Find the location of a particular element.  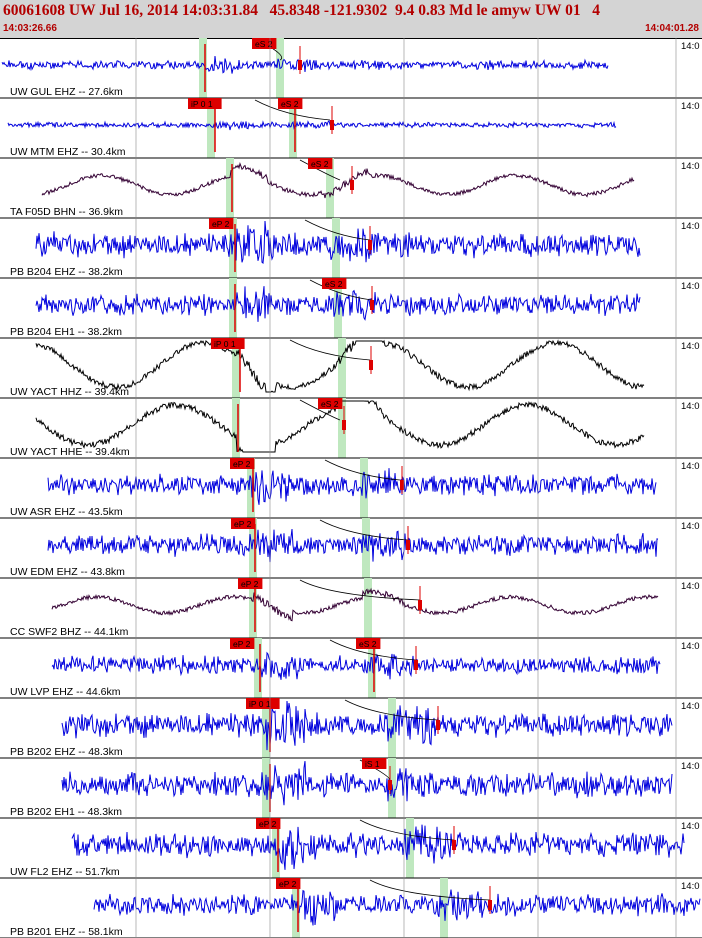

trace-panel: eS 2 PB B204 EH1 -- 38.2km 14:0 is located at coordinates (351, 308).